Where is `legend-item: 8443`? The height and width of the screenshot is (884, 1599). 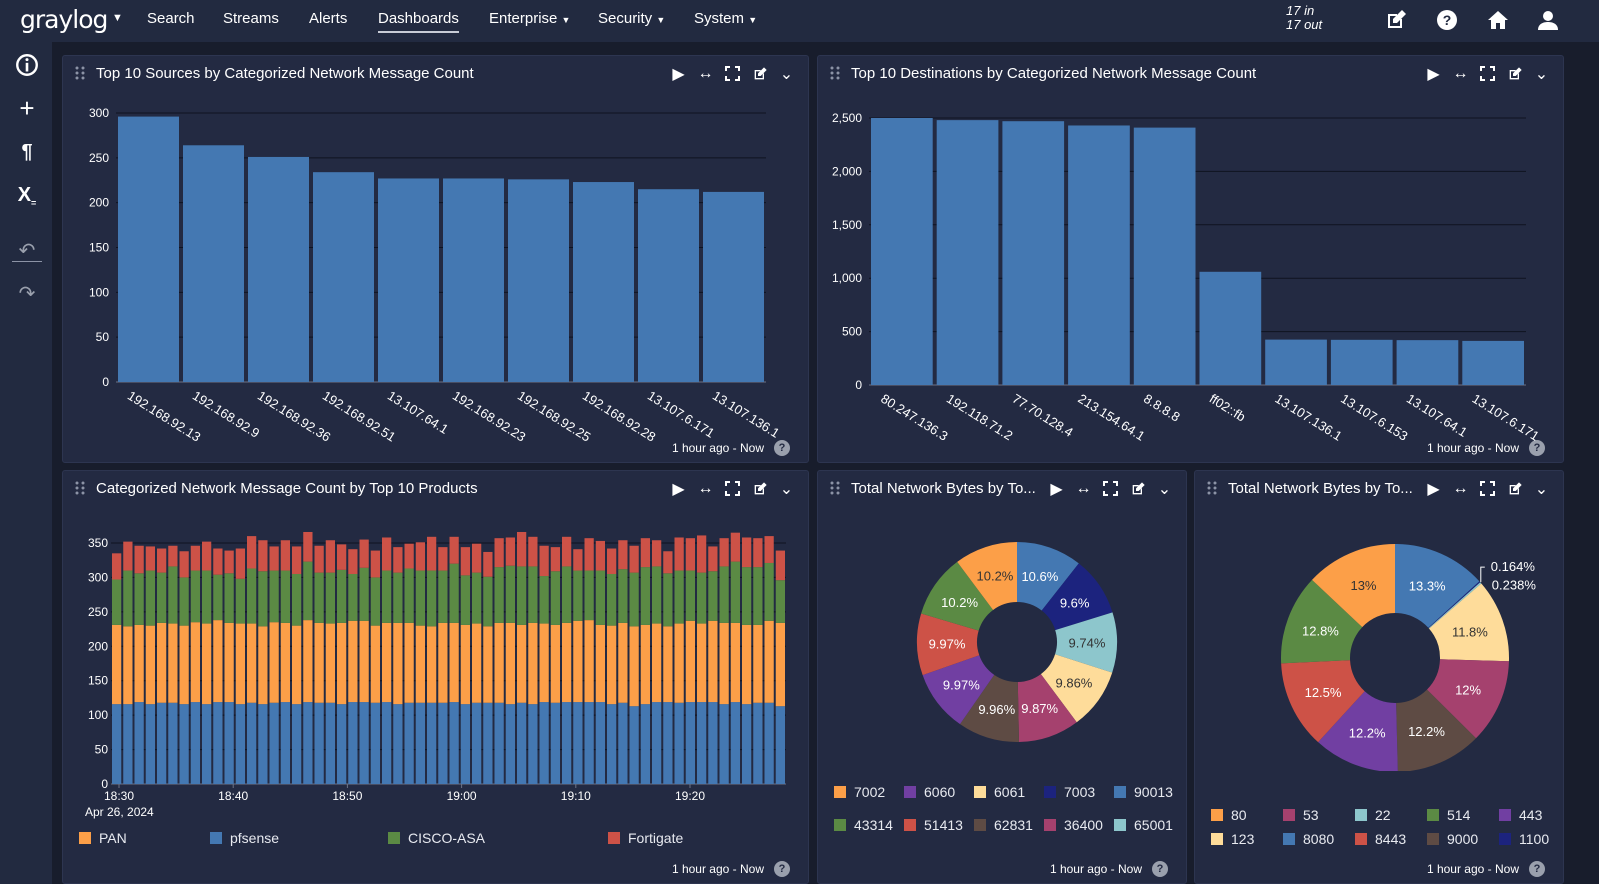
legend-item: 8443 is located at coordinates (1380, 839).